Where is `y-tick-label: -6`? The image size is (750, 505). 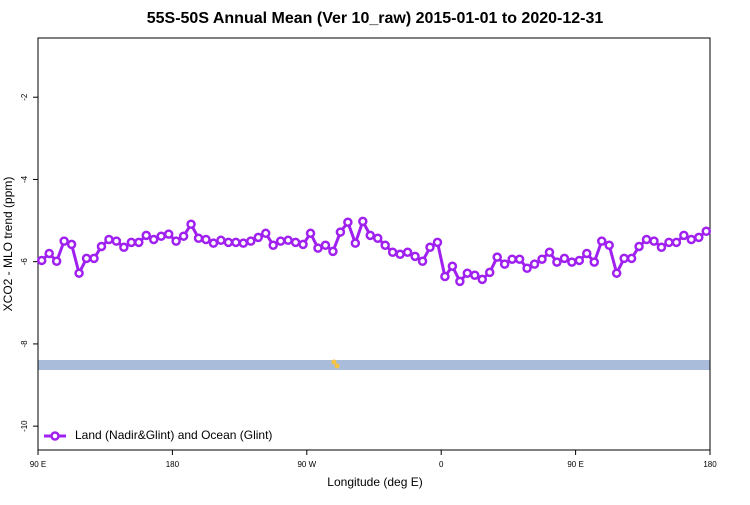 y-tick-label: -6 is located at coordinates (24, 262).